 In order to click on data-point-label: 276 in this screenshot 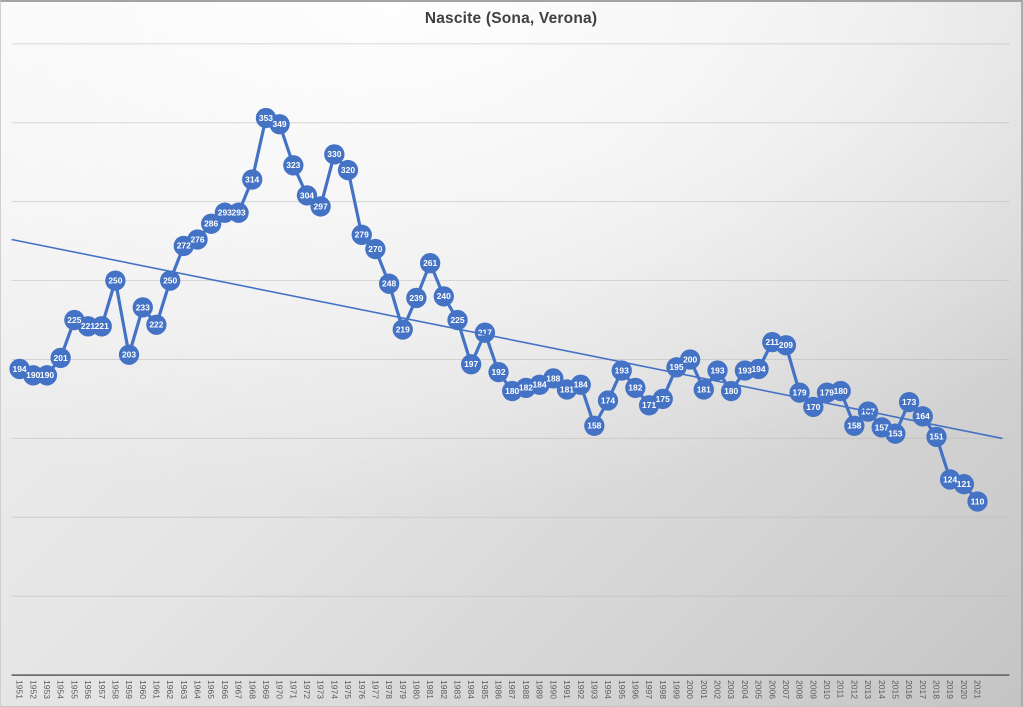, I will do `click(197, 239)`.